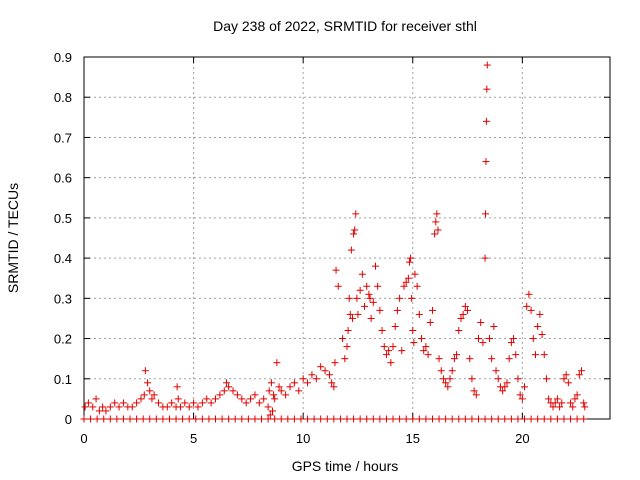  I want to click on x-tick-label: 10, so click(303, 438).